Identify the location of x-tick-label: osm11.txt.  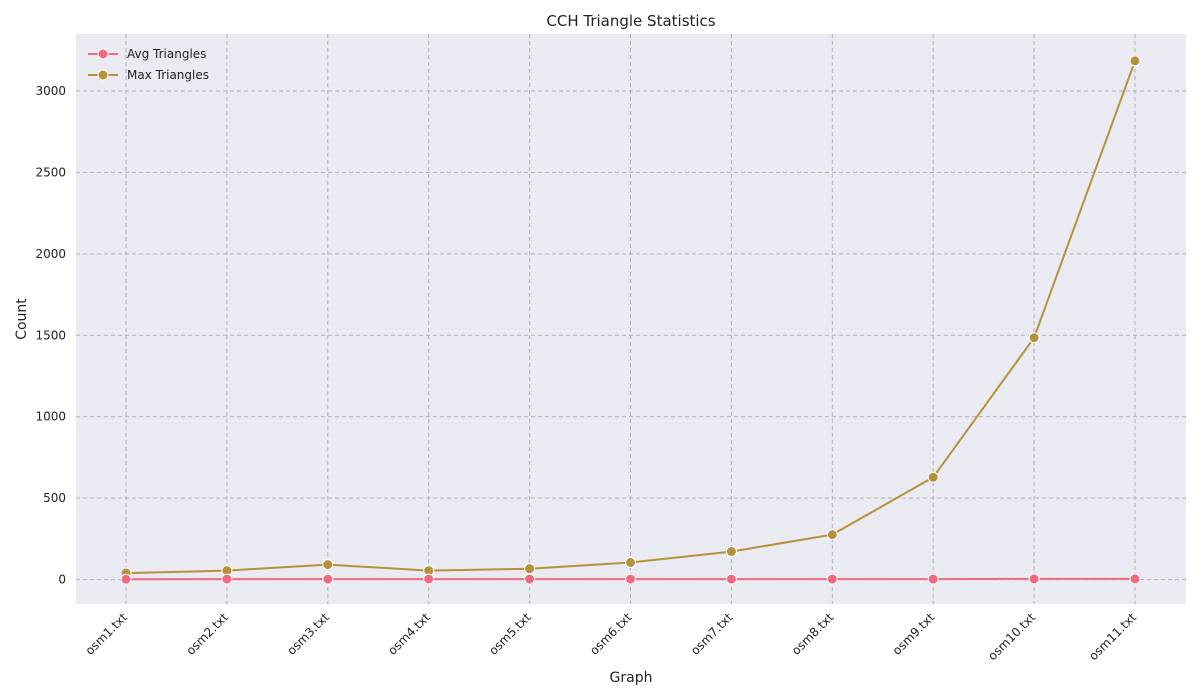
(1112, 636).